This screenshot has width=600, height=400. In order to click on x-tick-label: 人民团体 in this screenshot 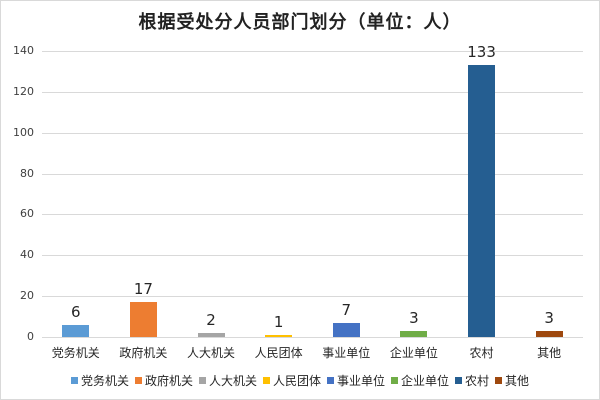, I will do `click(278, 353)`.